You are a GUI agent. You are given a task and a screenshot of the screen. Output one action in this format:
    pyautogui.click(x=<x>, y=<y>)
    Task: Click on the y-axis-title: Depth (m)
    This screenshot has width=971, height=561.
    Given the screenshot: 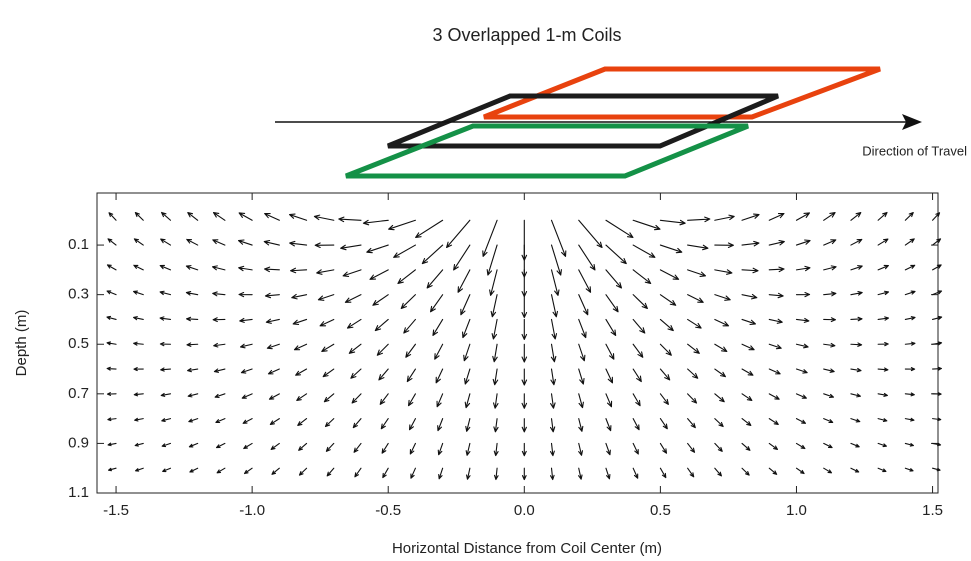 What is the action you would take?
    pyautogui.click(x=21, y=343)
    